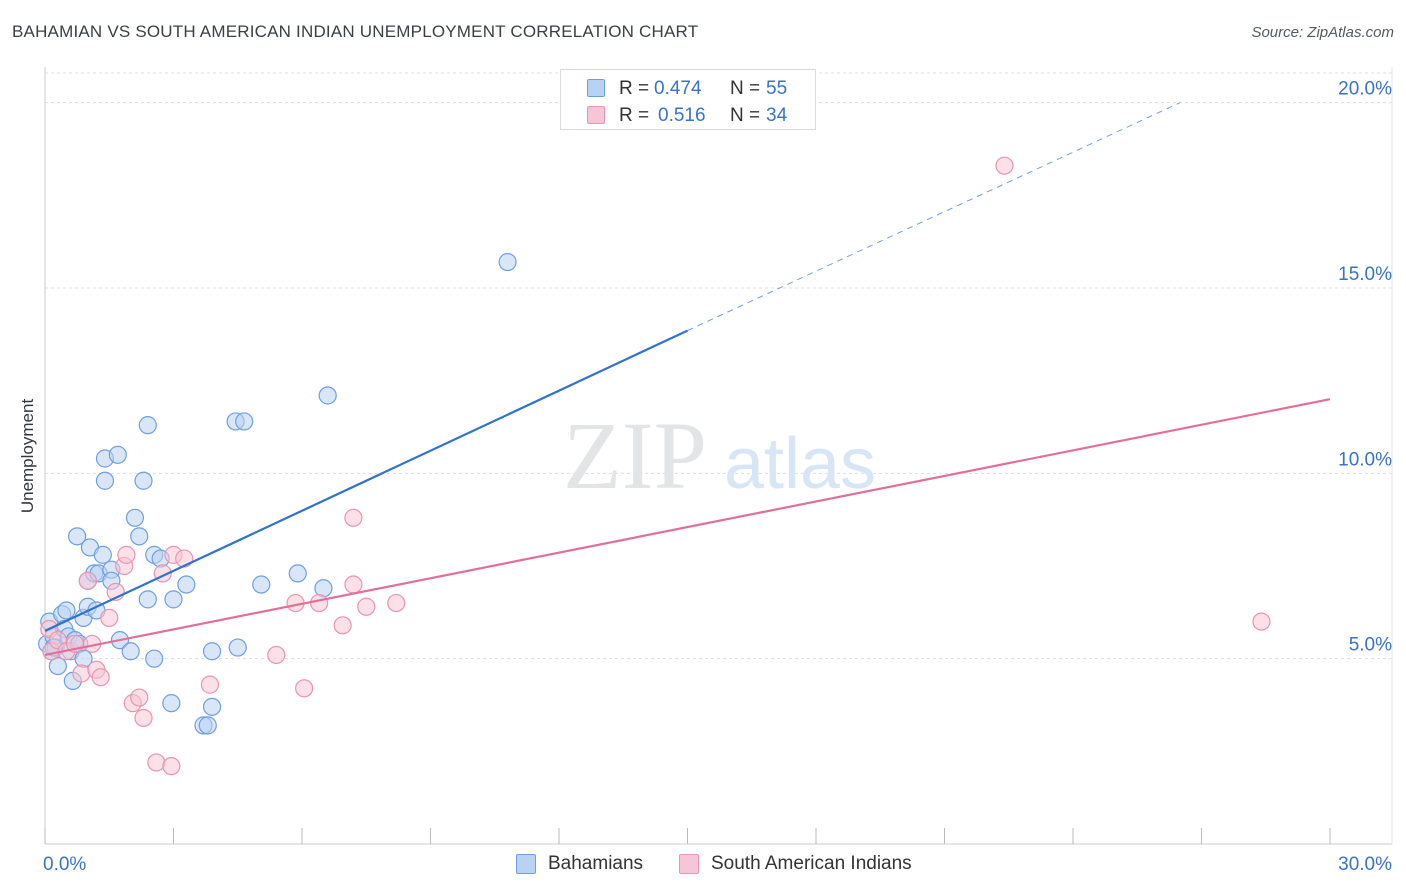  What do you see at coordinates (1365, 459) in the screenshot?
I see `y-tick-label: 10.0%` at bounding box center [1365, 459].